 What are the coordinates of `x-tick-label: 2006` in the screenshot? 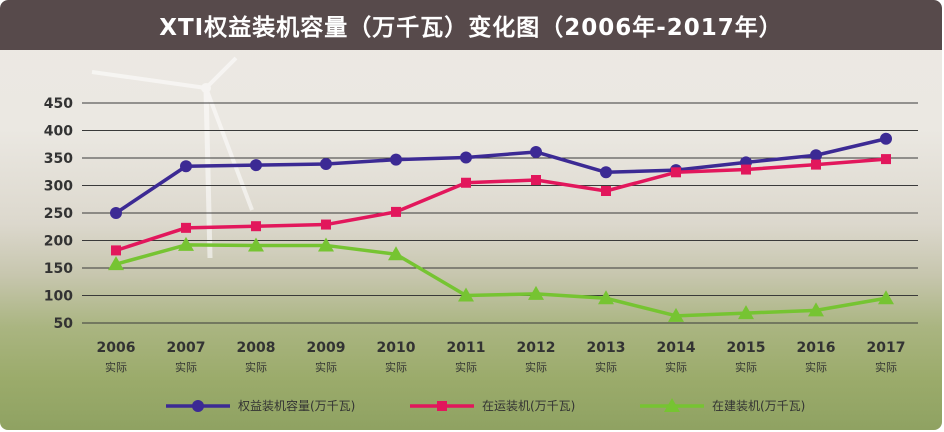 It's located at (116, 348).